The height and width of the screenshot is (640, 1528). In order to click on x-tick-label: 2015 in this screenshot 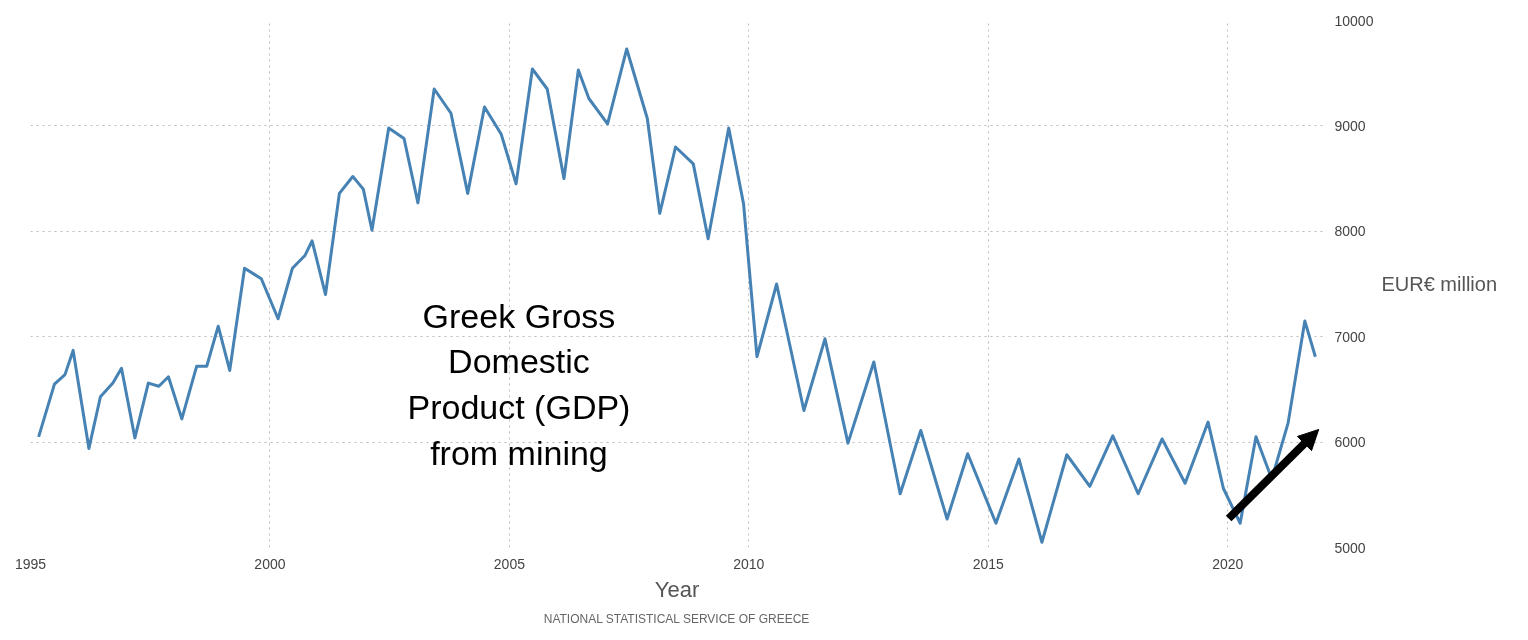, I will do `click(988, 563)`.